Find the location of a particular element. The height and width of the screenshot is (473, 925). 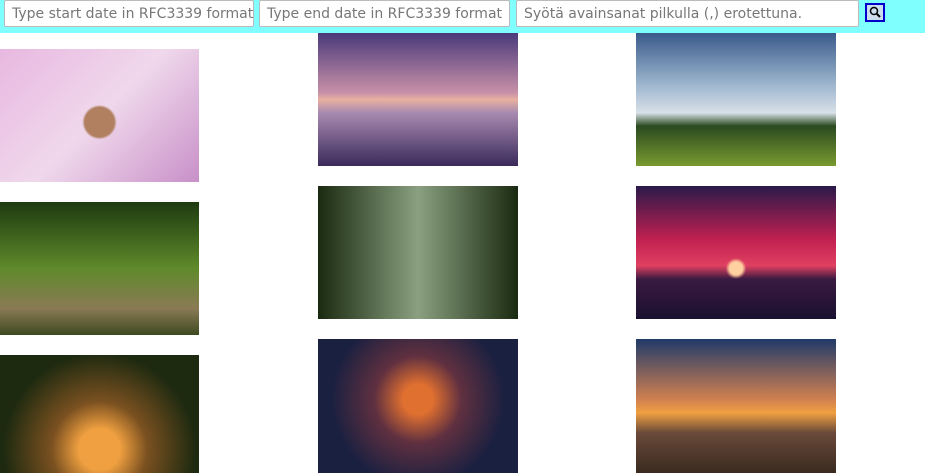

search-button is located at coordinates (875, 12).